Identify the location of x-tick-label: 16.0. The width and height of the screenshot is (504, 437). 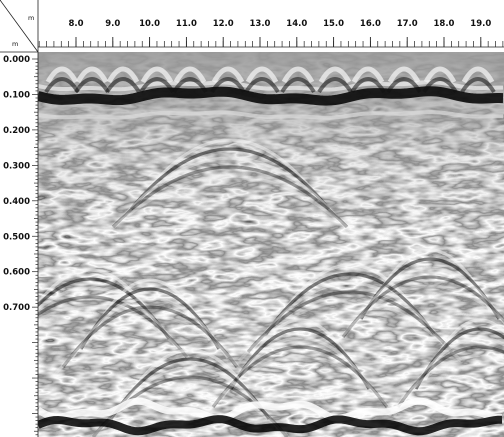
(370, 24).